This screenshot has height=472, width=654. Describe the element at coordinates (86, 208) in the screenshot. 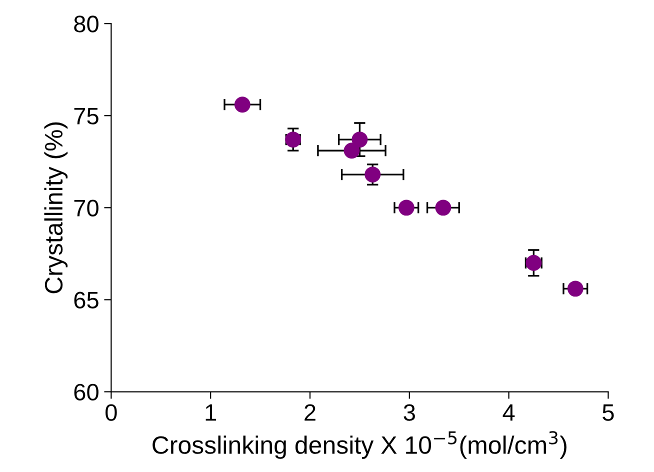

I see `y-tick-label: 70` at that location.